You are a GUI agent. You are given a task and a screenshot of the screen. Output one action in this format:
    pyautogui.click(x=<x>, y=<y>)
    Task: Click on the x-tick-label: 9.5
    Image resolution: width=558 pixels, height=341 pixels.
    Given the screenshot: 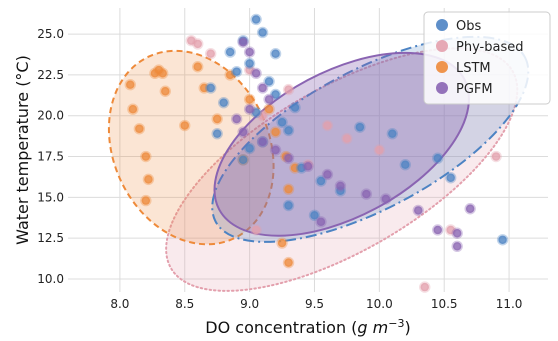 What is the action you would take?
    pyautogui.click(x=314, y=304)
    